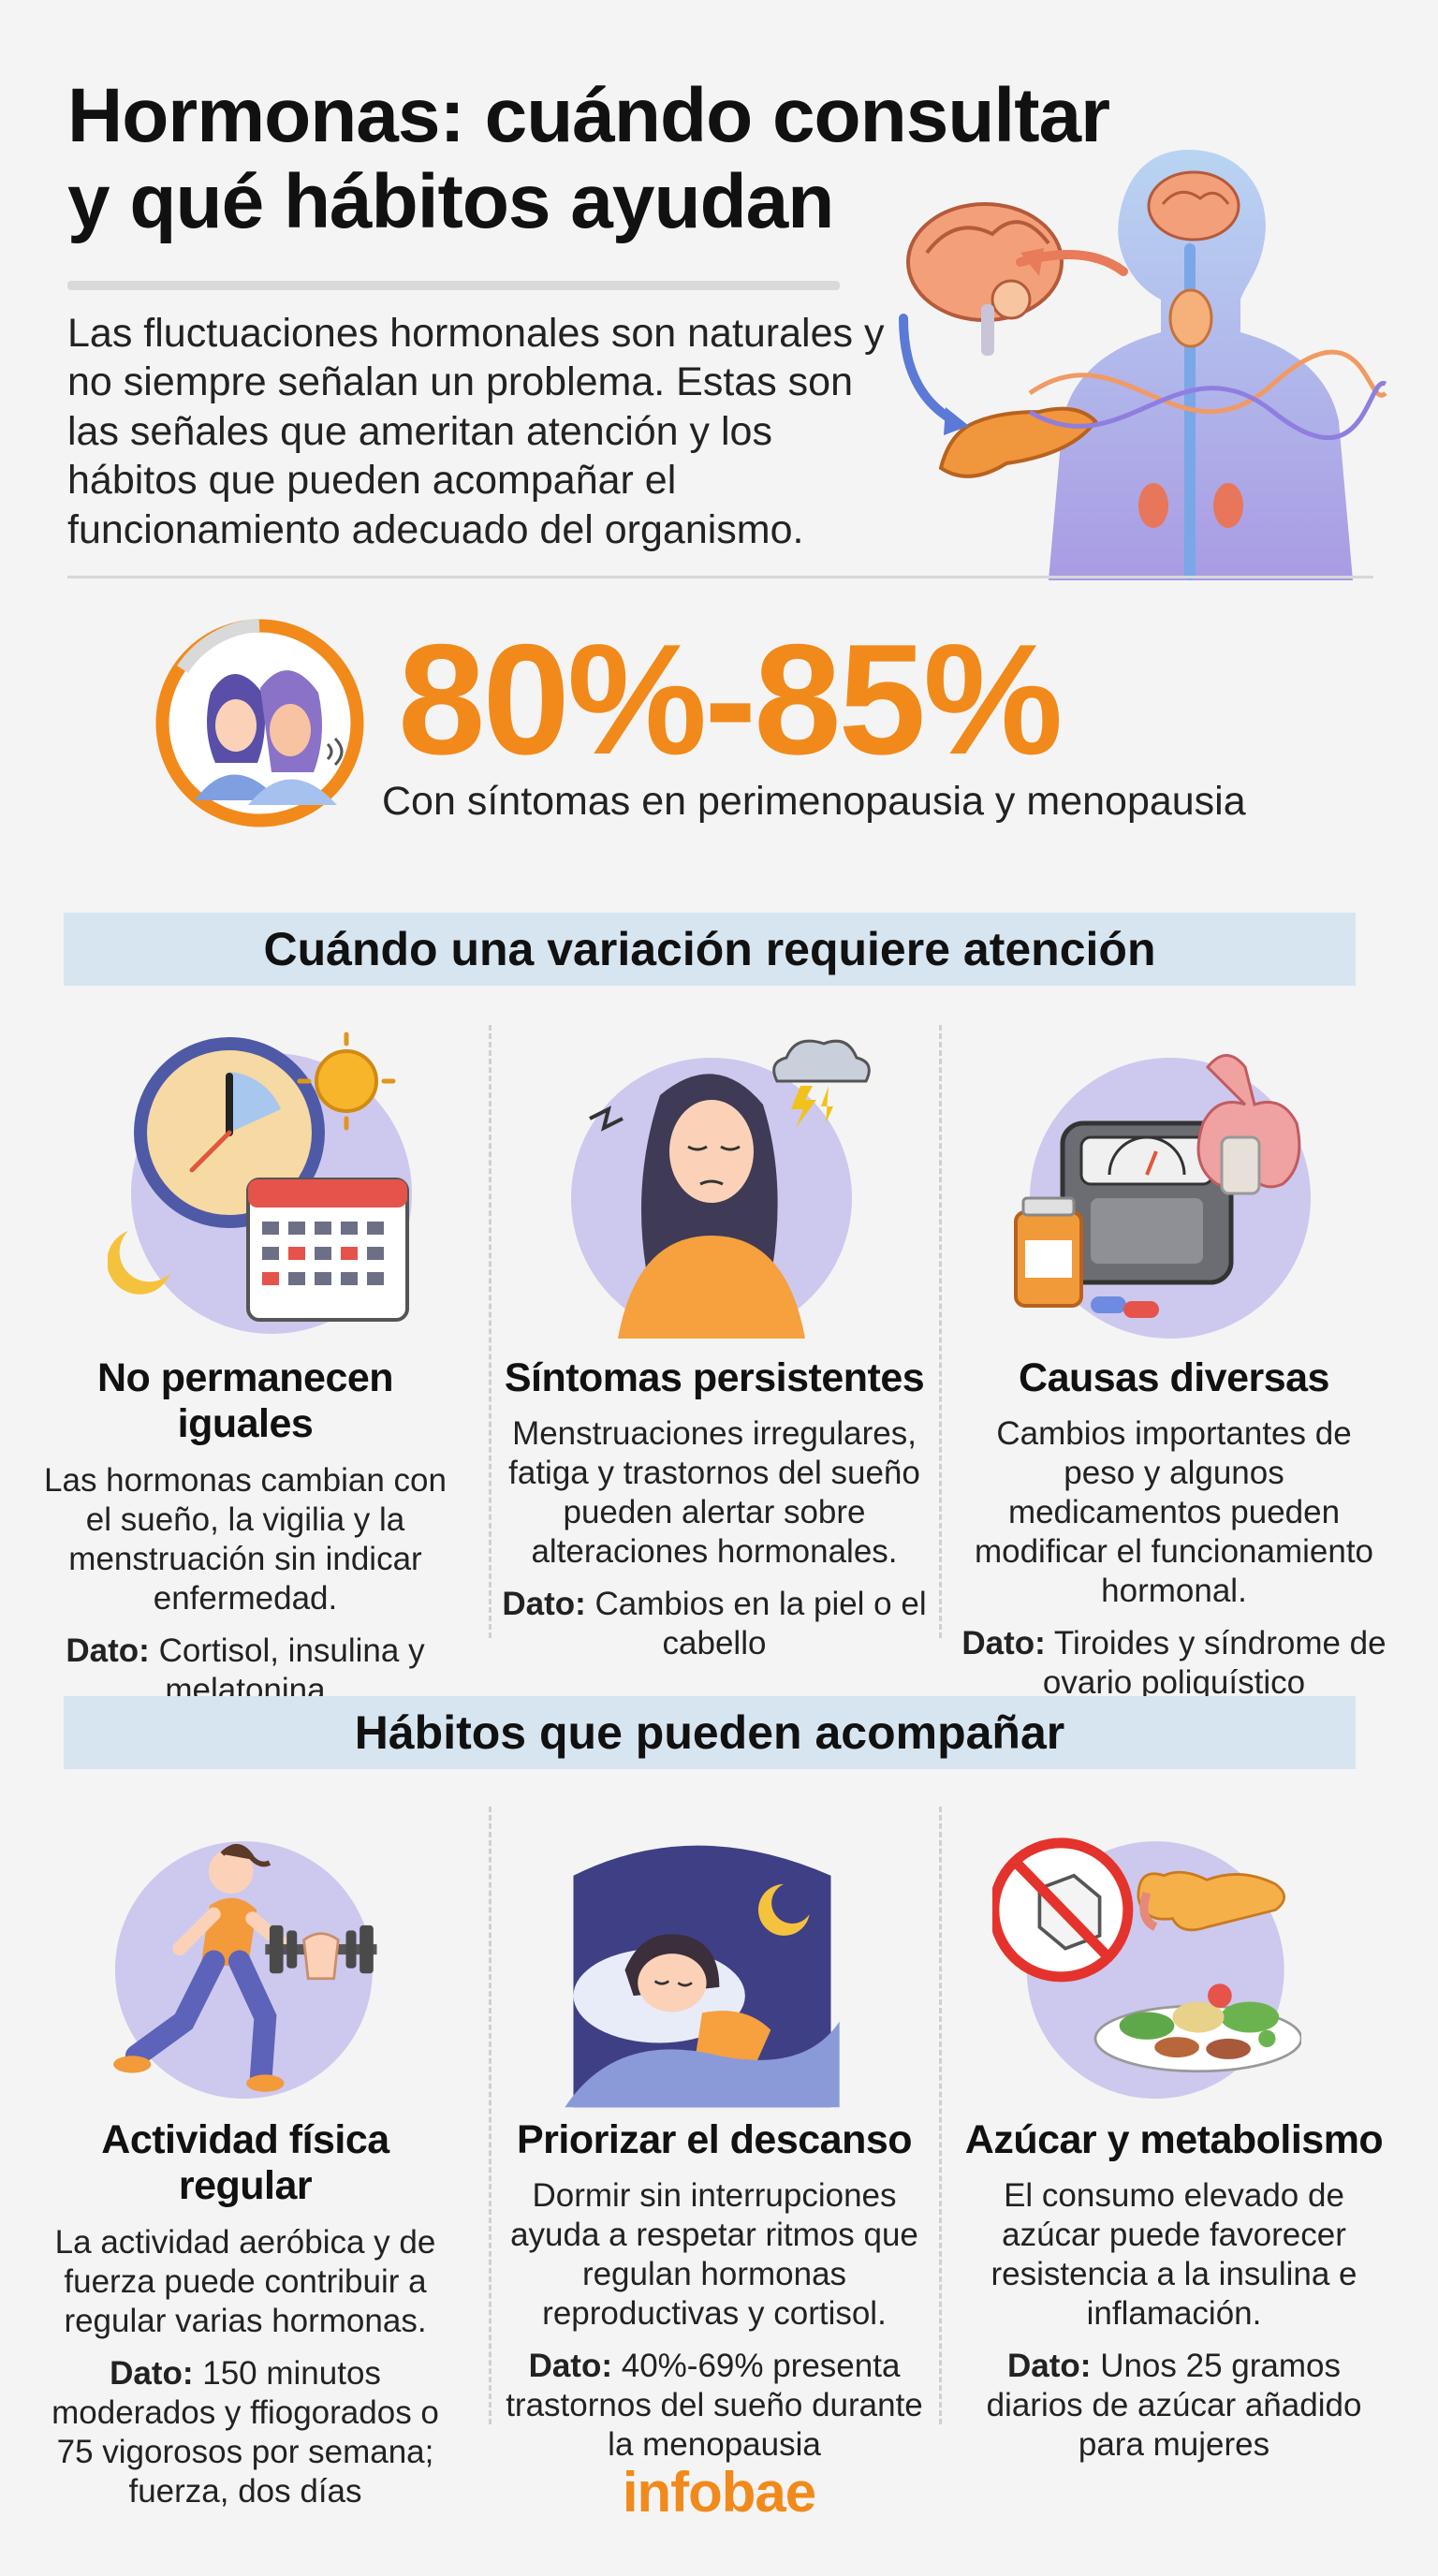  I want to click on runner-dumbbell-icon, so click(245, 1970).